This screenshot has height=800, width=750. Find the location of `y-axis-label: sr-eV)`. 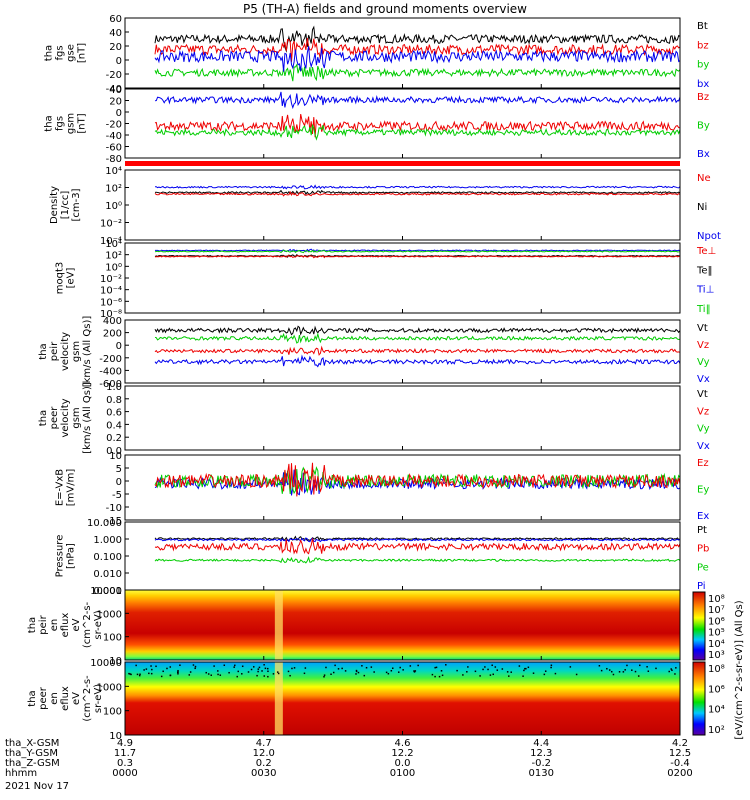

y-axis-label: sr-eV) is located at coordinates (98, 624).